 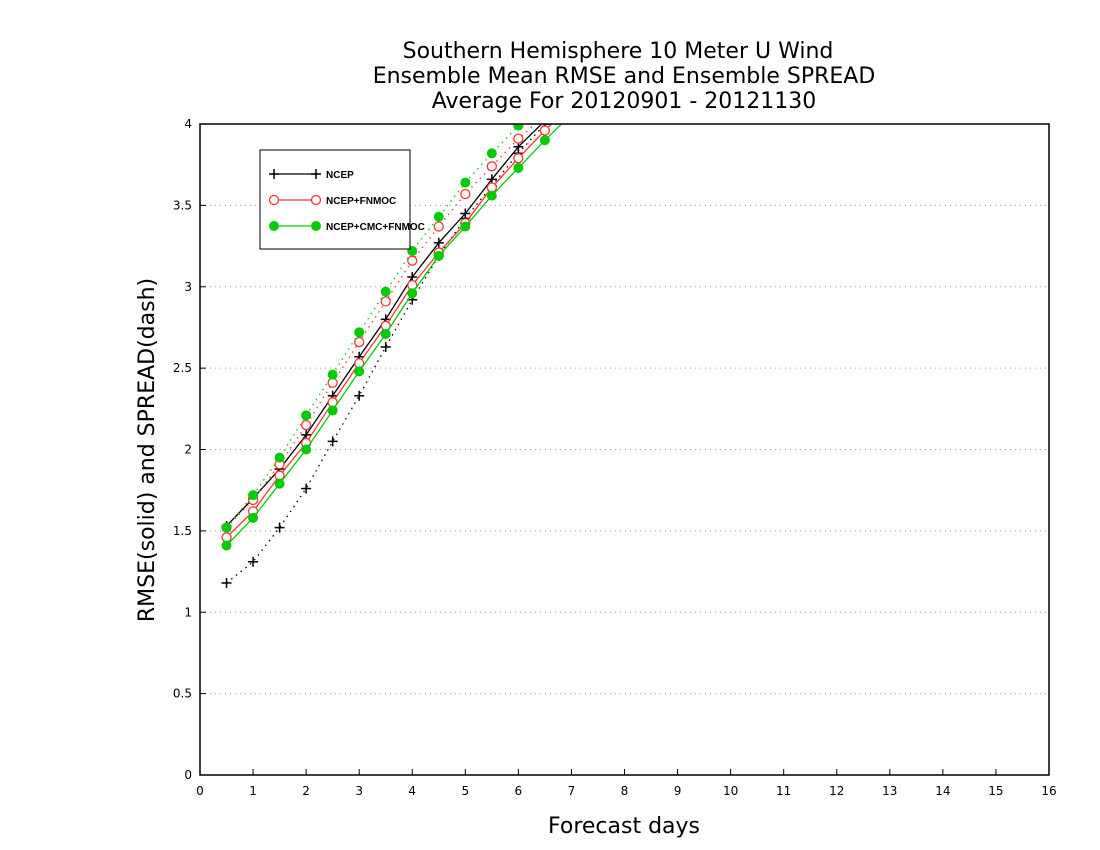 I want to click on x-tick-label-5: 5, so click(x=465, y=791).